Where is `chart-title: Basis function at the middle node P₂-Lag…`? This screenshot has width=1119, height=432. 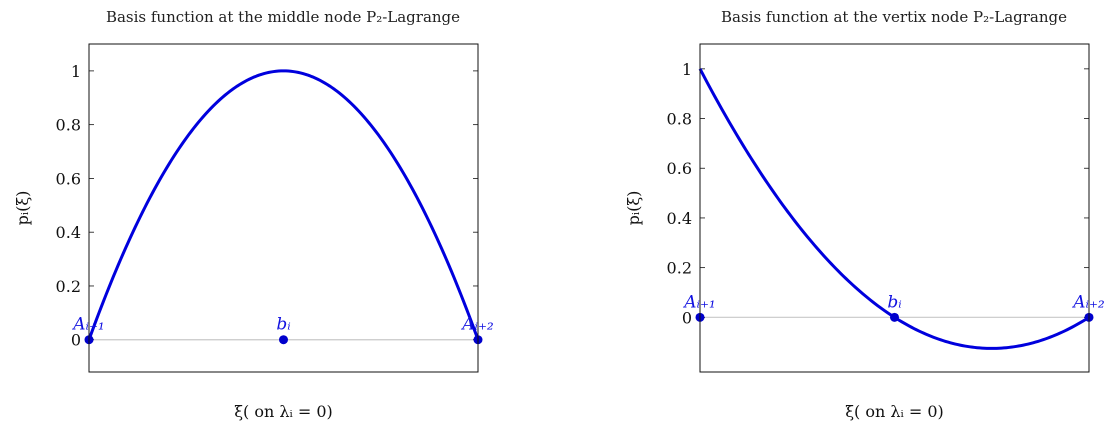
chart-title: Basis function at the middle node P₂-Lag… is located at coordinates (283, 17).